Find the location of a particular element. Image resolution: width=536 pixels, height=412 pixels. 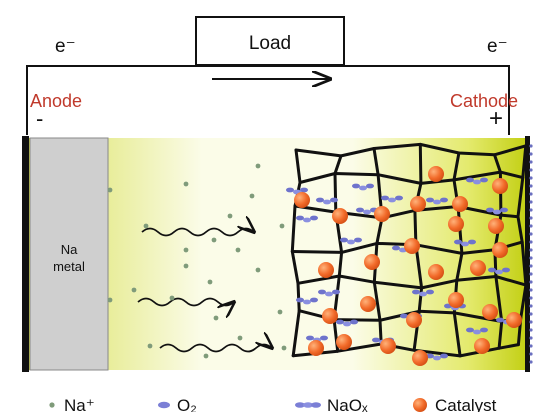

cathode-label: Cathode is located at coordinates (484, 101).